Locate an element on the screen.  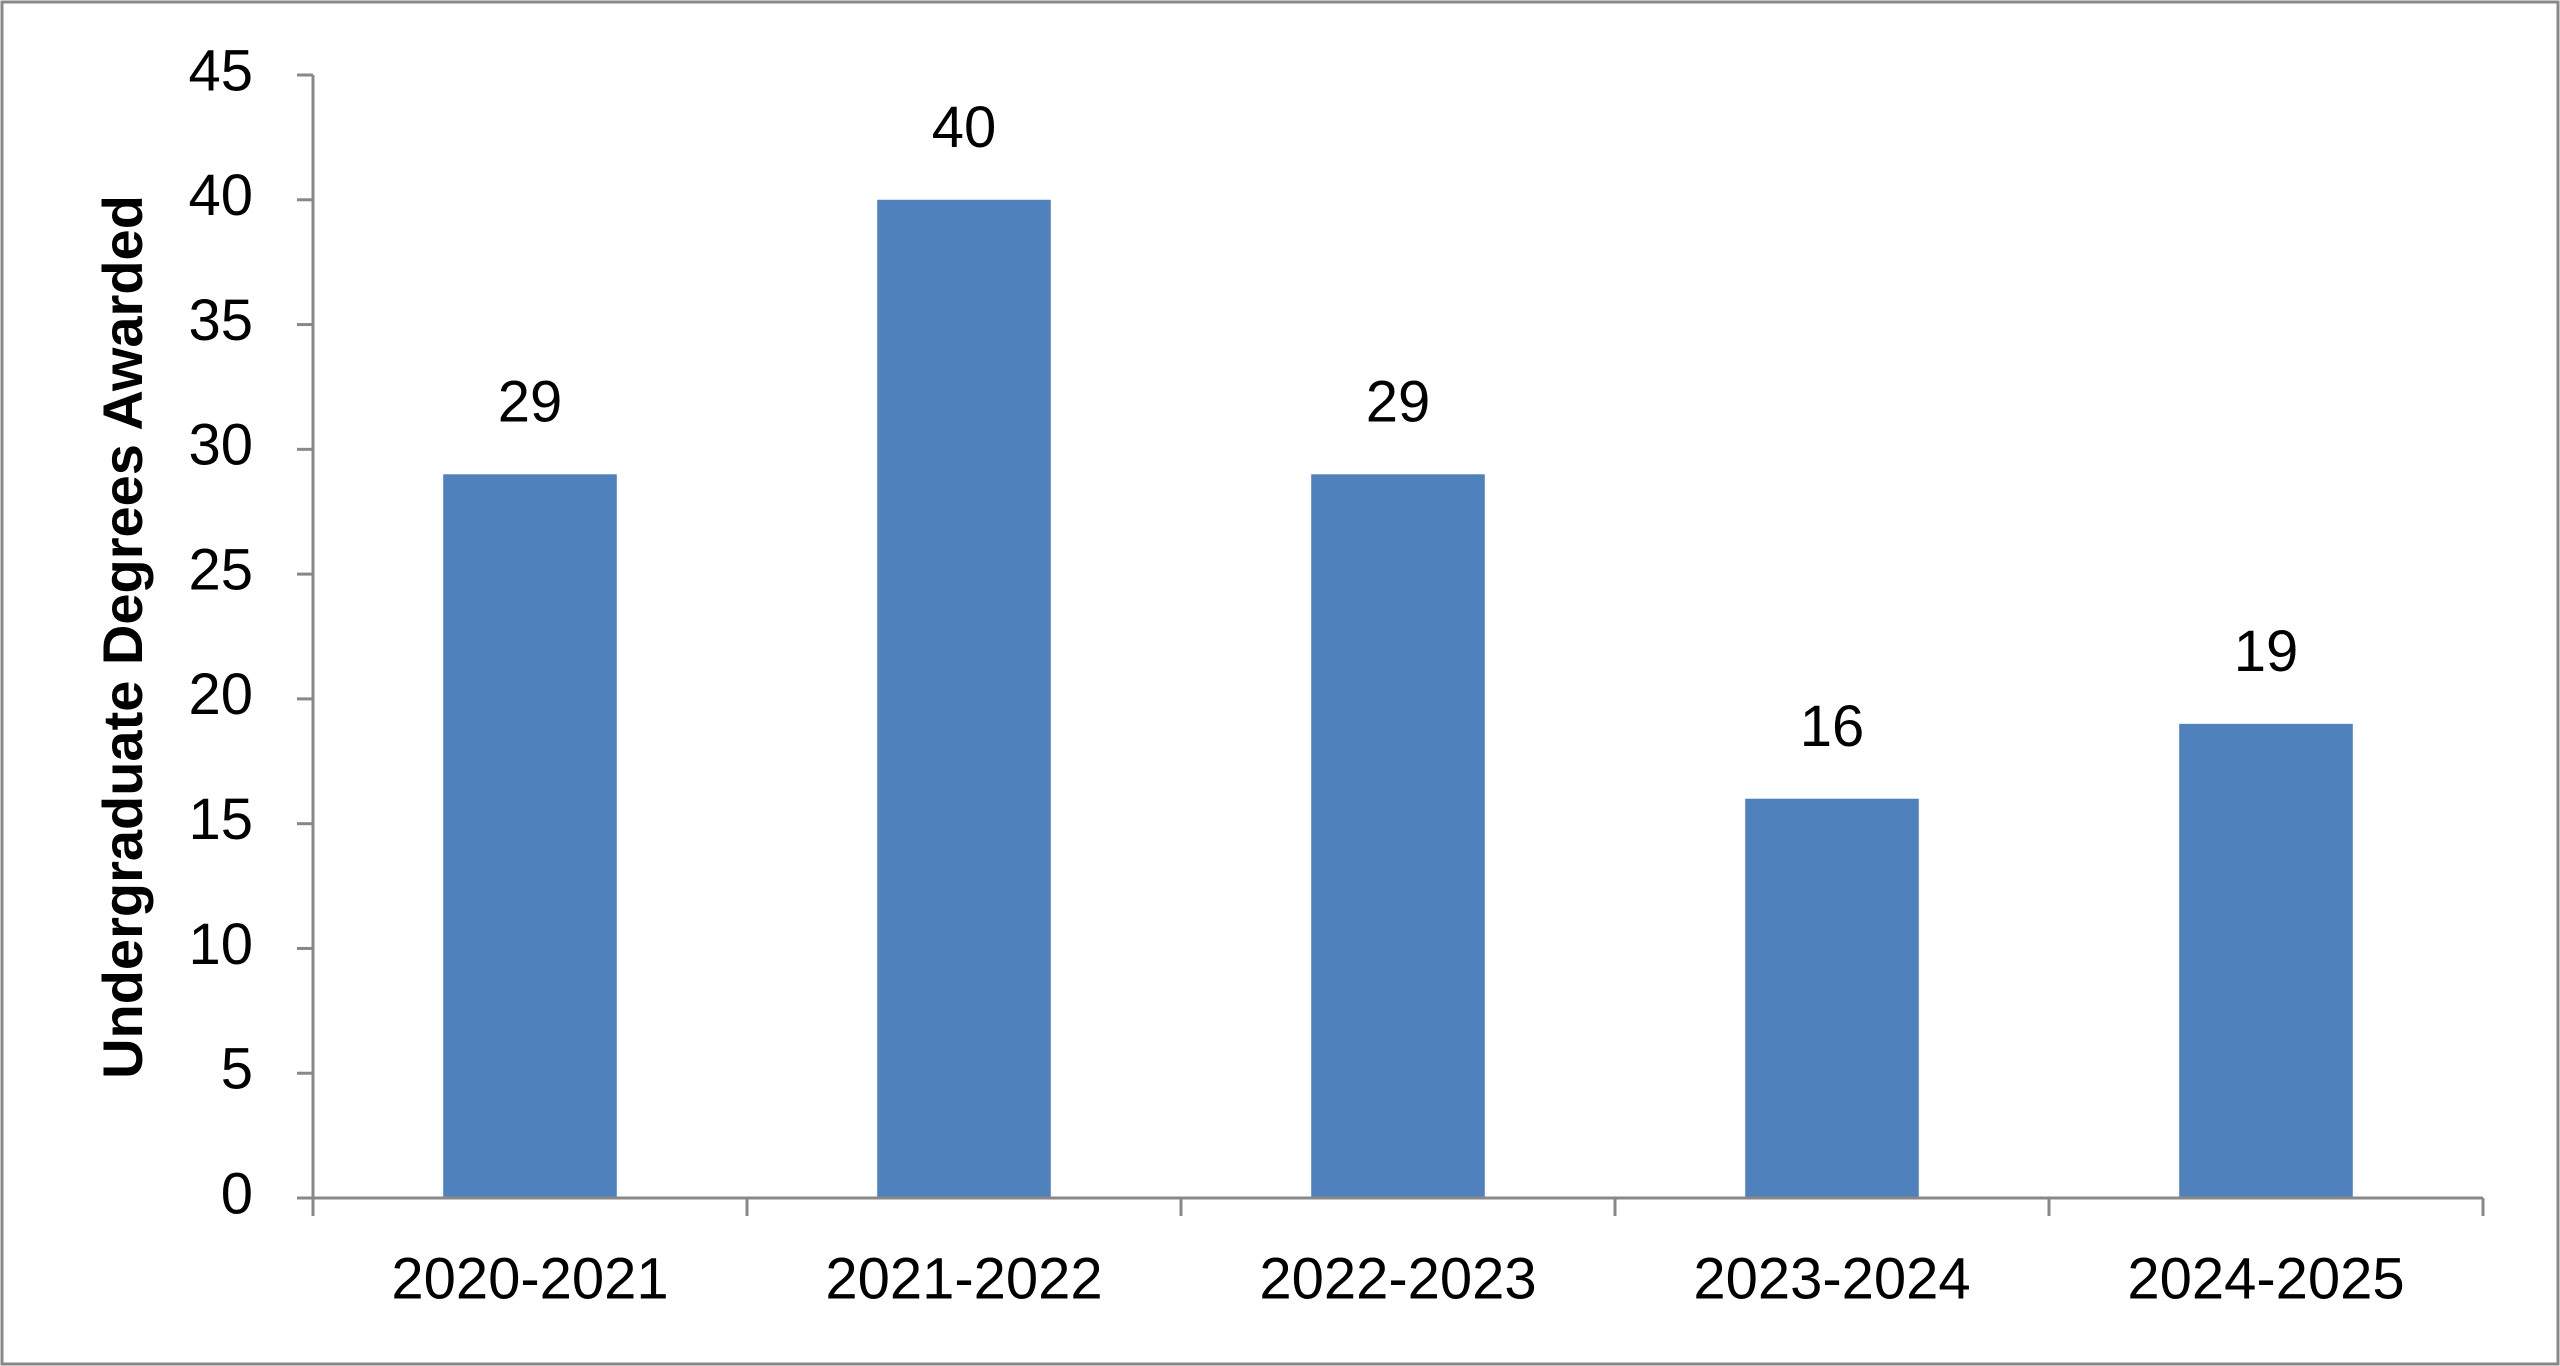
y-tick-label: 35 is located at coordinates (220, 320).